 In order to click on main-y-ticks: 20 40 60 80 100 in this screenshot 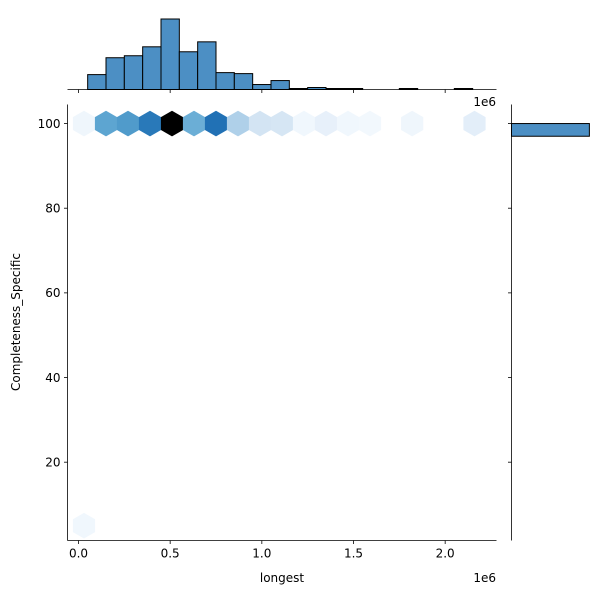, I will do `click(53, 293)`.